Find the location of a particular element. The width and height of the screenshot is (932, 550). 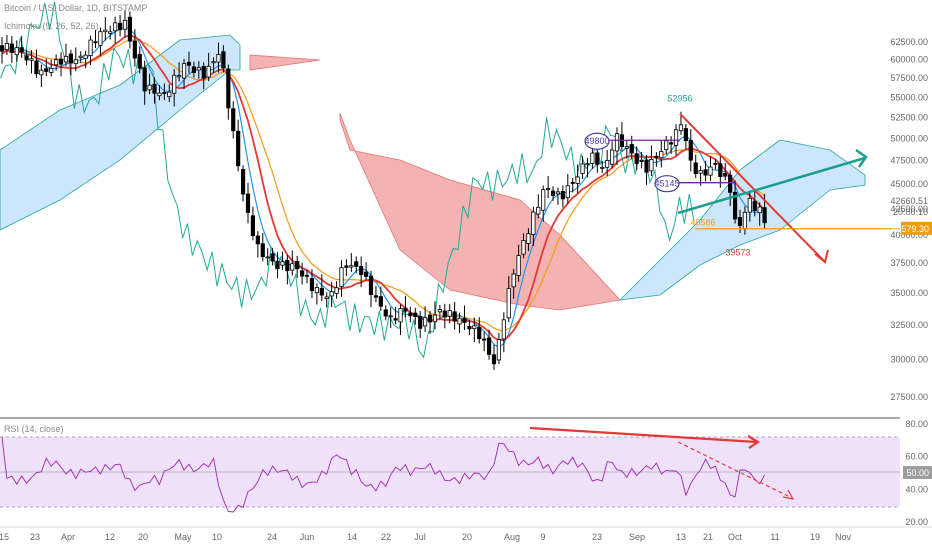

time-tick-label: 24 is located at coordinates (272, 537).